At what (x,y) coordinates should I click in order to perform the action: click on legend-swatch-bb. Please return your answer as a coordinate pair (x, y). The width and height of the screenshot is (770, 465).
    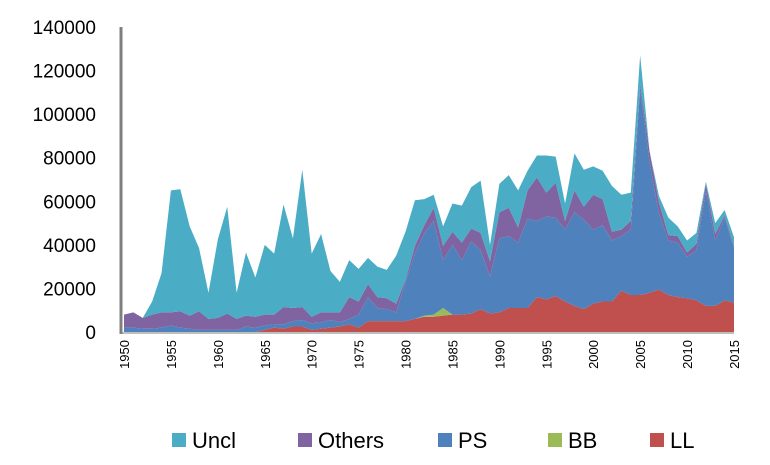
    Looking at the image, I should click on (555, 440).